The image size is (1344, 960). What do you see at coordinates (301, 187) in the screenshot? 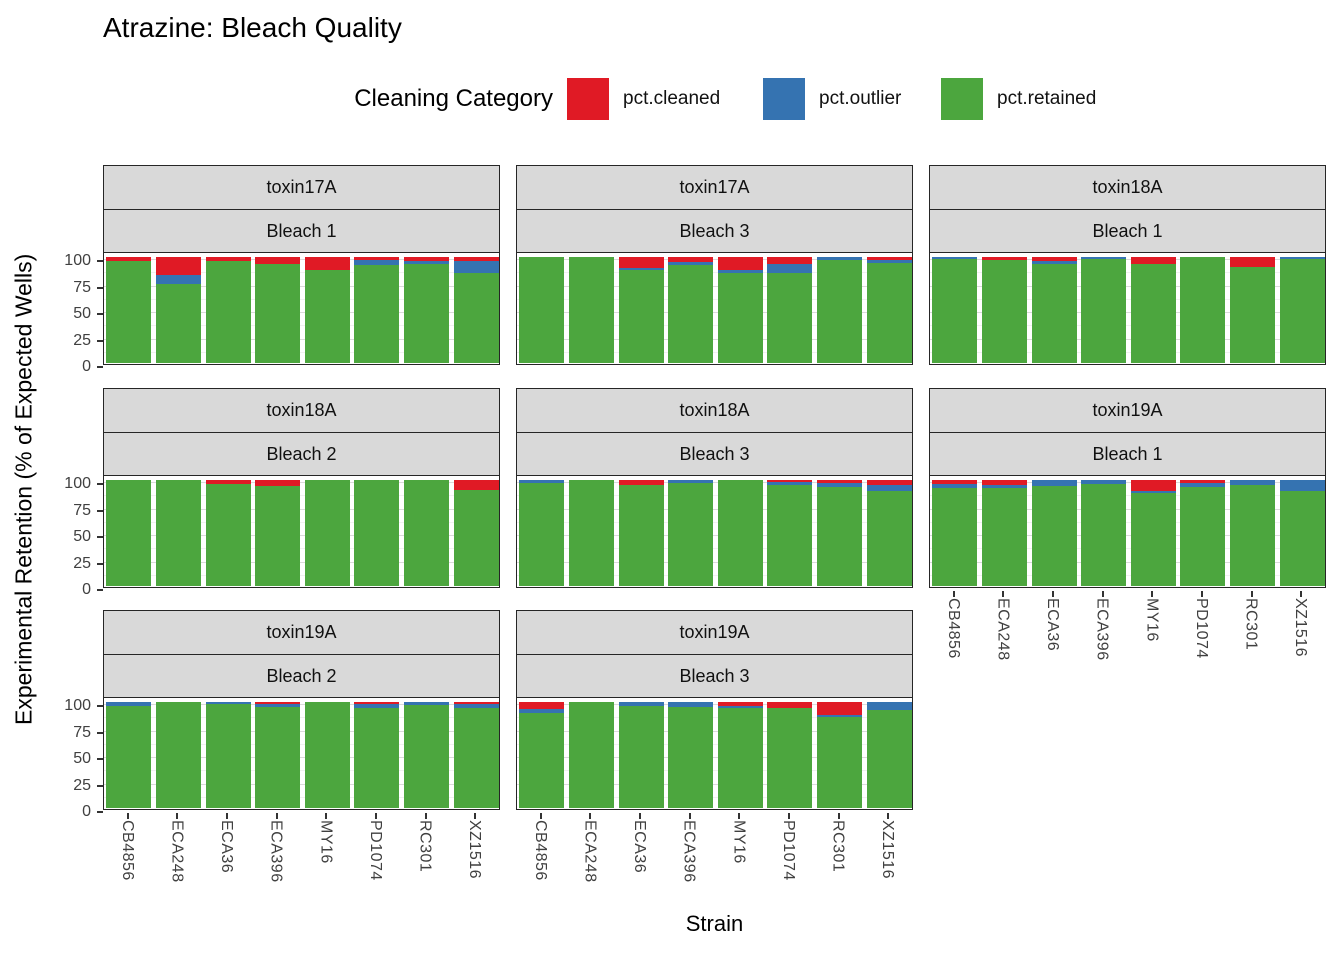
I see `facet-strip-toxin: toxin17A` at bounding box center [301, 187].